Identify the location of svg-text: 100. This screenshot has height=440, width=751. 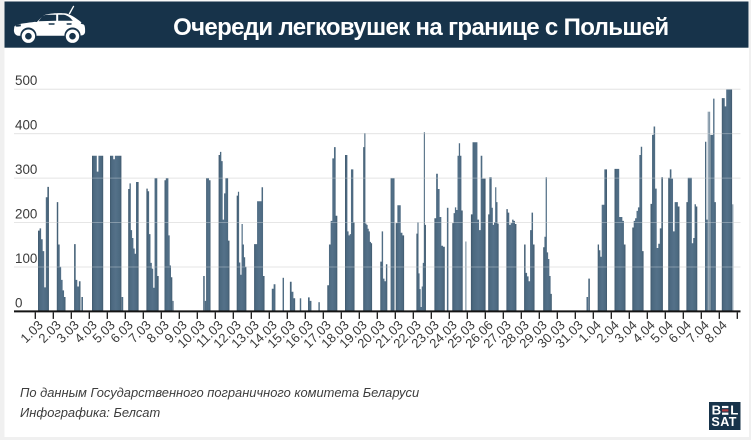
(26, 258).